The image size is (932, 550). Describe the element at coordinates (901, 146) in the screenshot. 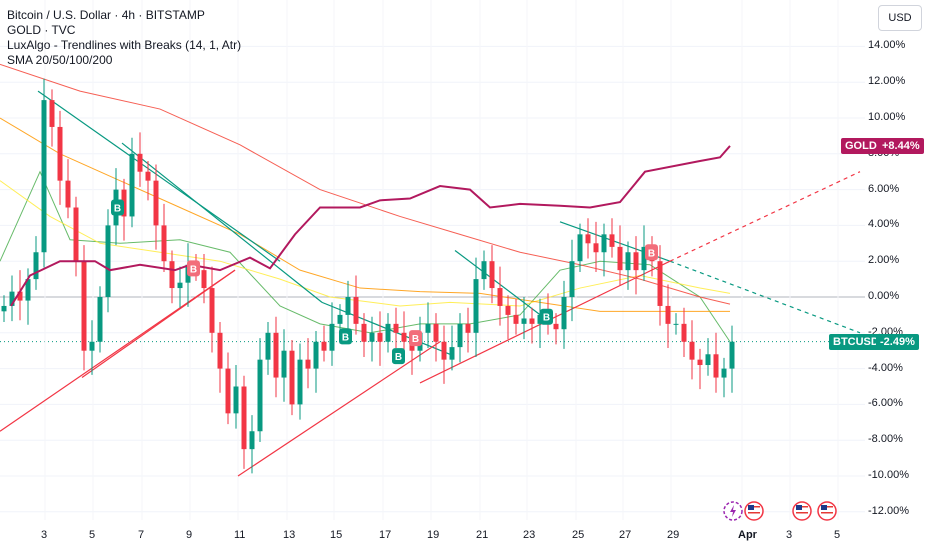

I see `gold-value-tag: +8.44%` at that location.